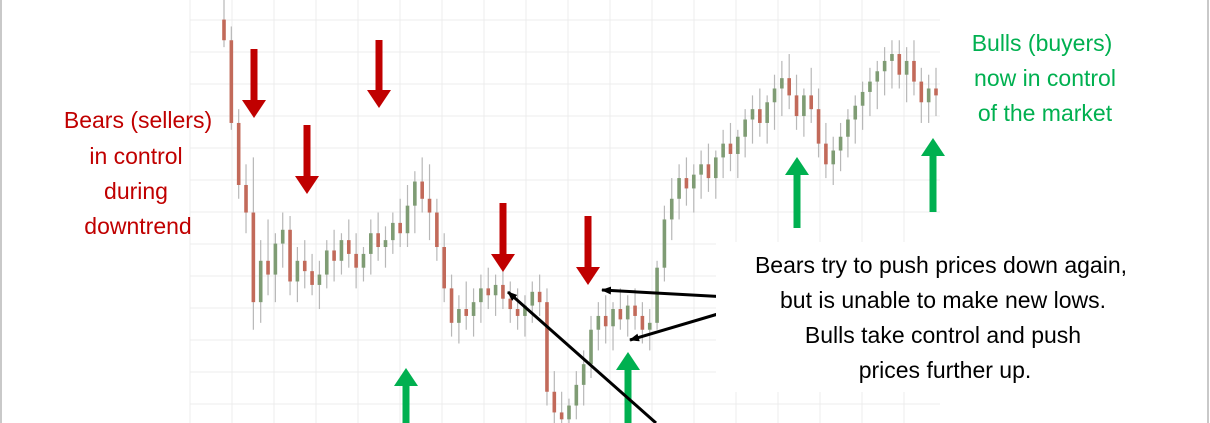 Image resolution: width=1210 pixels, height=423 pixels. I want to click on middle-text-line-2: but is unable to make new lows., so click(943, 300).